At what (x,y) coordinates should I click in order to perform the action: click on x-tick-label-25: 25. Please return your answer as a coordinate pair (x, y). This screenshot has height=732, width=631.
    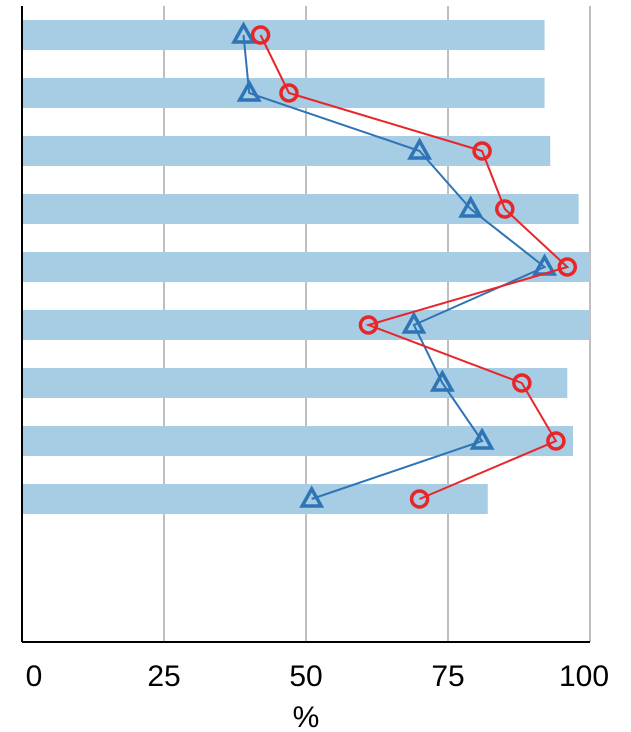
    Looking at the image, I should click on (163, 676).